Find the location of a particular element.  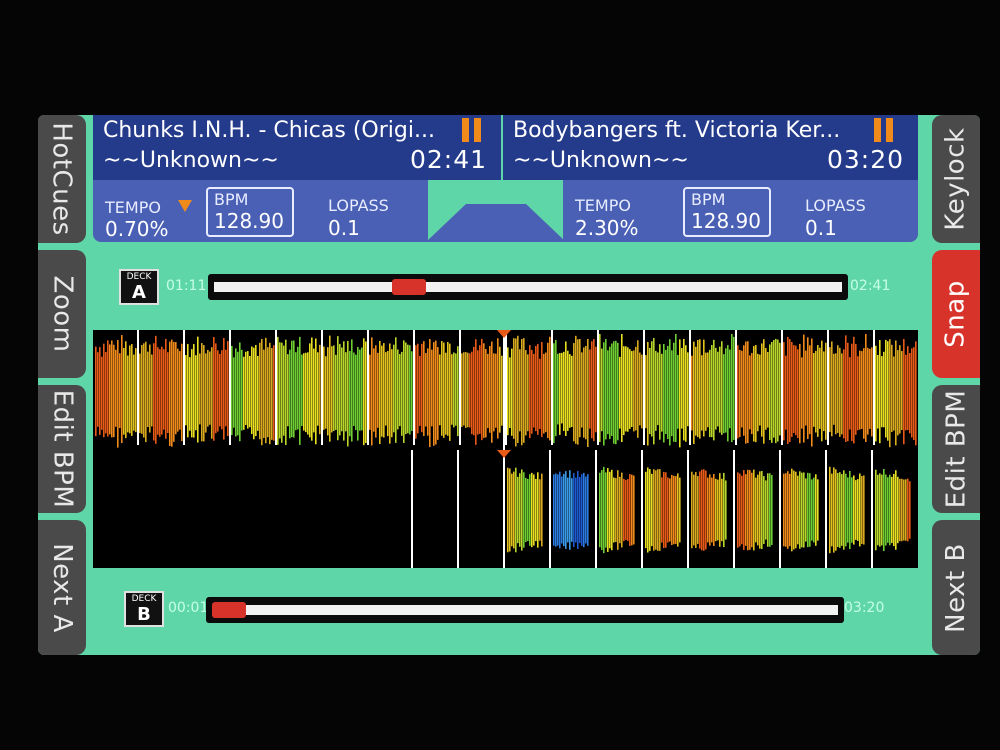

next-b-button: Next B is located at coordinates (956, 587).